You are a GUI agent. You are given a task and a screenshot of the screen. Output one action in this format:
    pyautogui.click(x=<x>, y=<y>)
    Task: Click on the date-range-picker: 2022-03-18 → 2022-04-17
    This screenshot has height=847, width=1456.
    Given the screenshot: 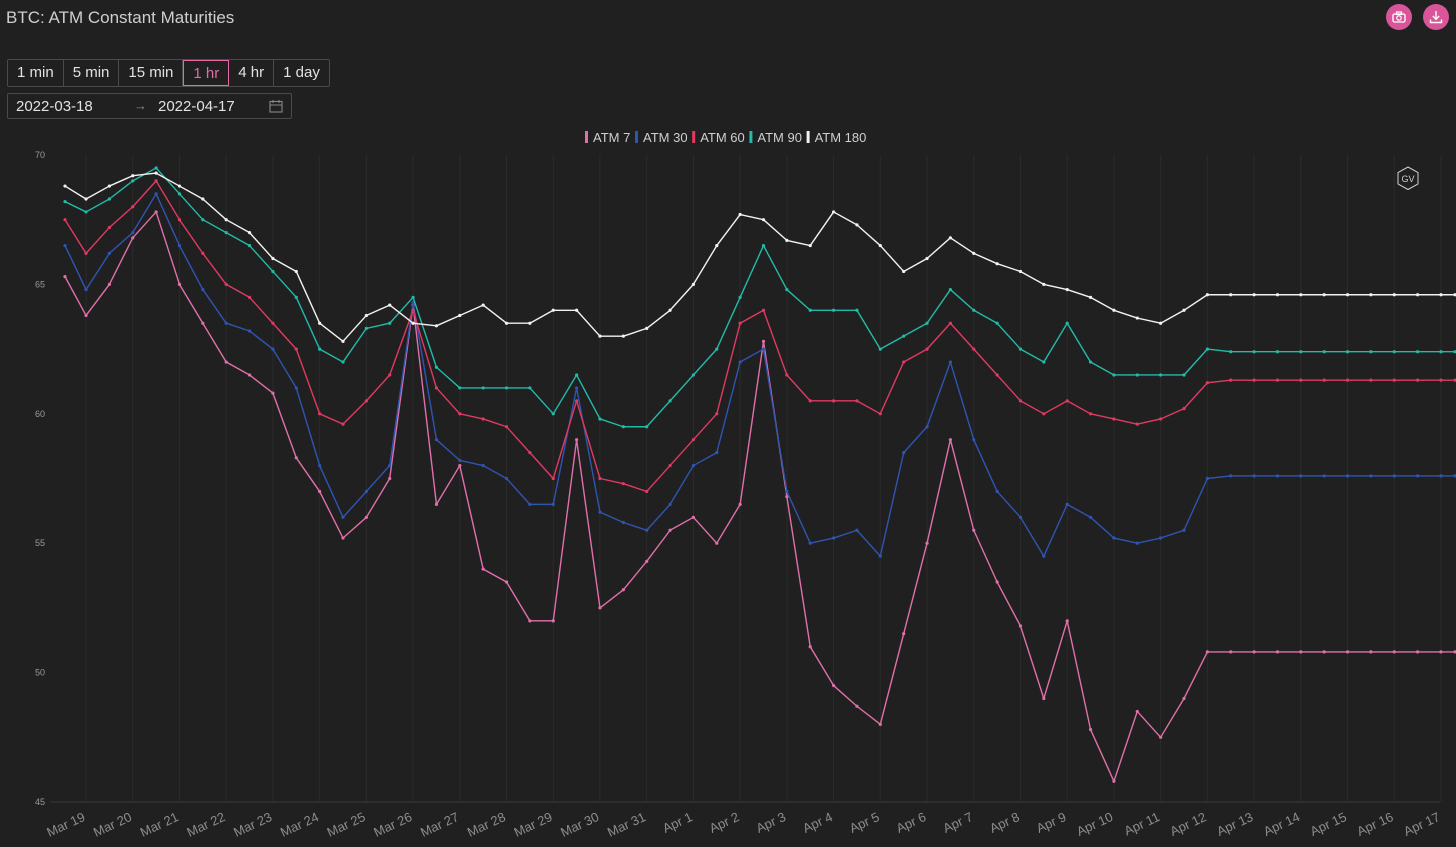 What is the action you would take?
    pyautogui.click(x=149, y=106)
    